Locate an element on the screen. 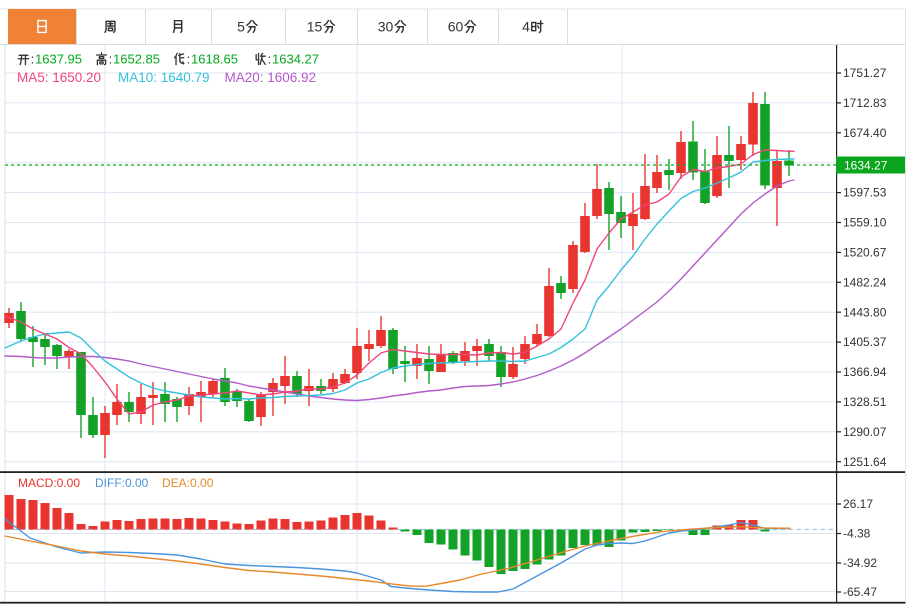 The image size is (913, 605). svg-text: 30 is located at coordinates (386, 27).